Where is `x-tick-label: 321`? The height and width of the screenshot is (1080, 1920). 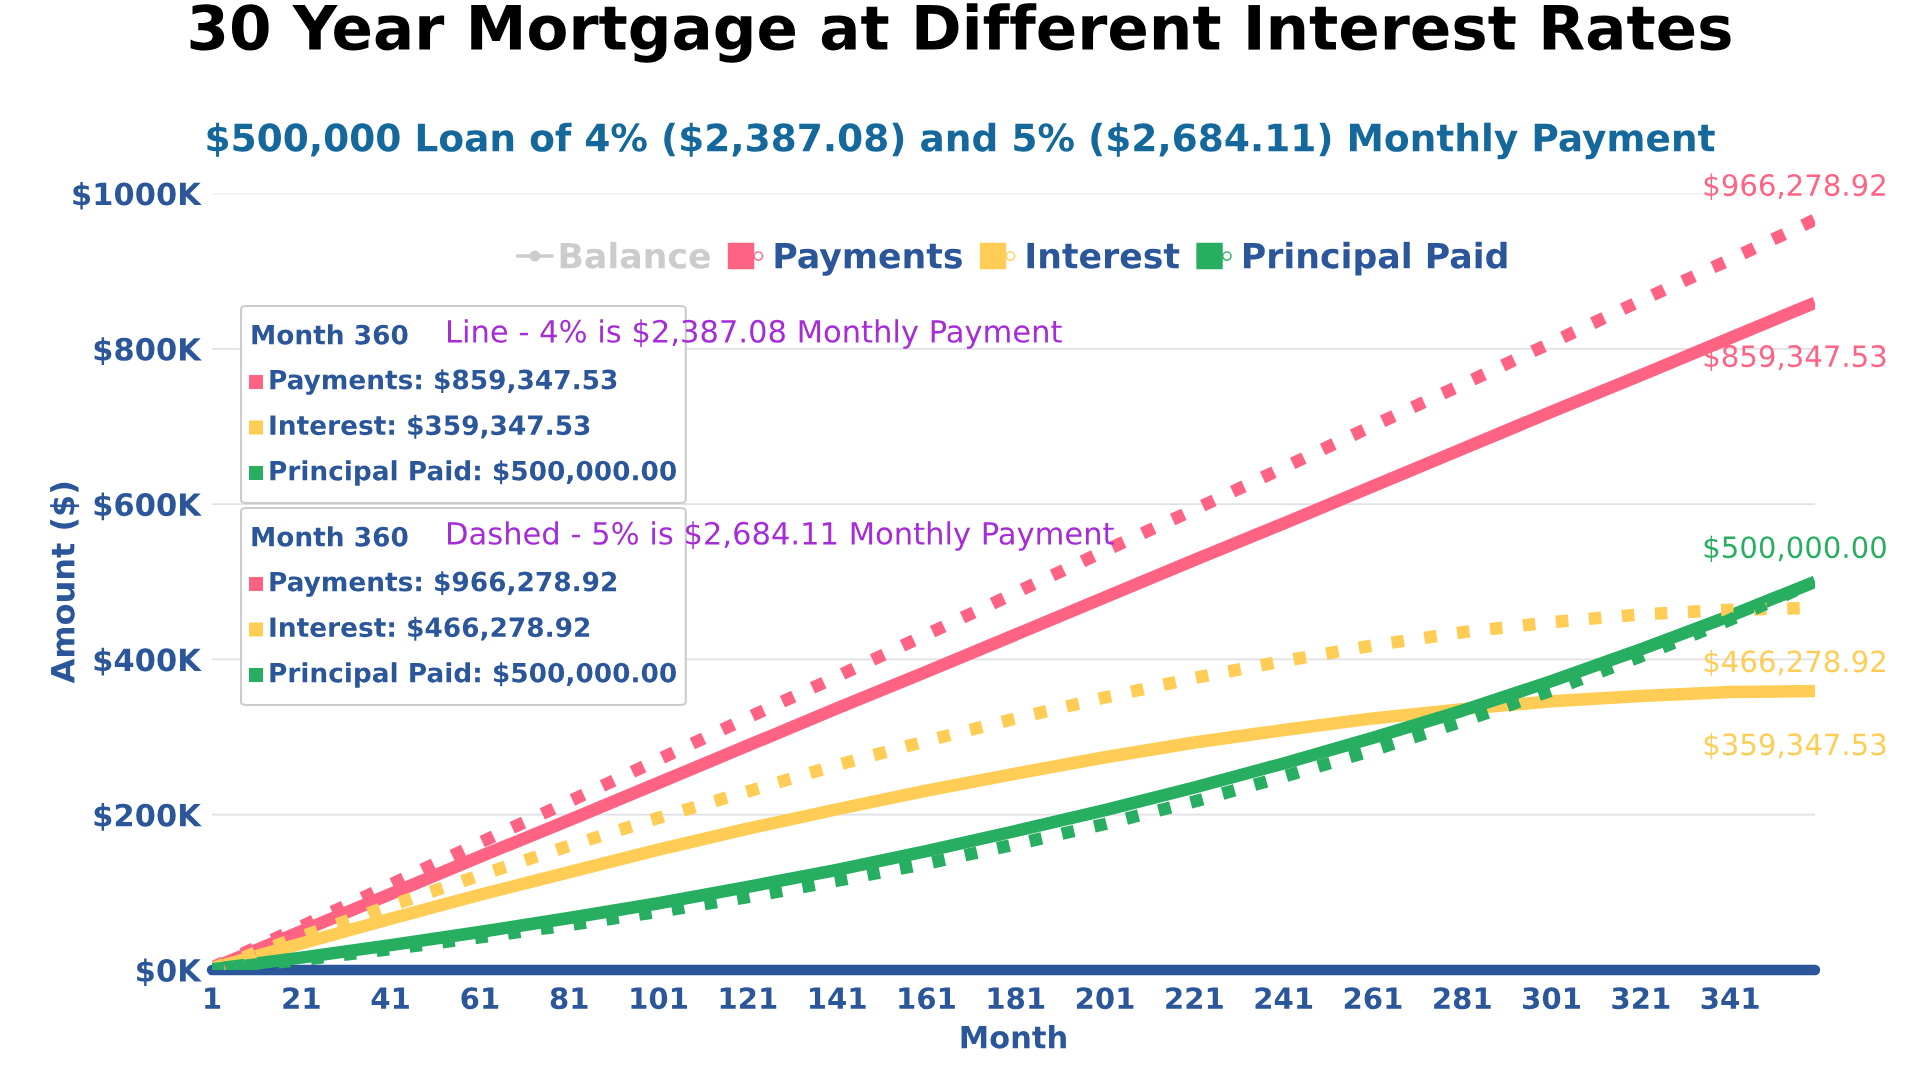
x-tick-label: 321 is located at coordinates (1641, 998).